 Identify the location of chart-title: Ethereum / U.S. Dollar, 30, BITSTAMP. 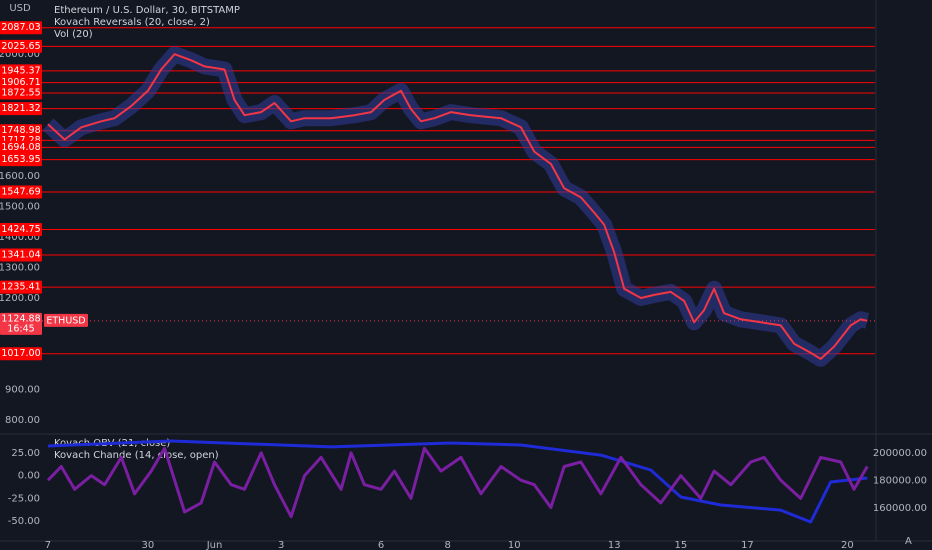
(147, 10).